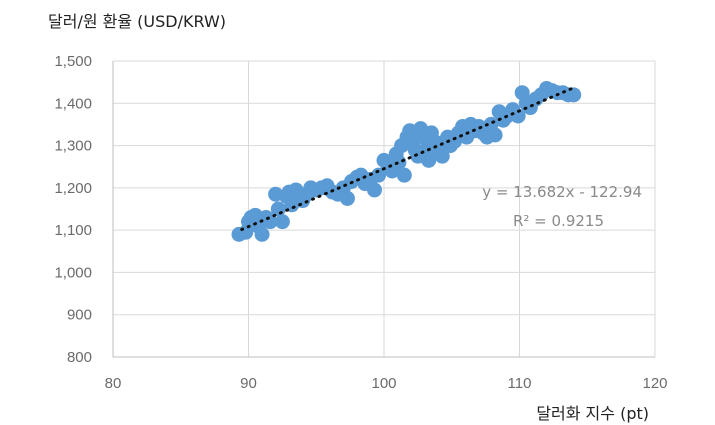 The width and height of the screenshot is (715, 425). I want to click on y-tick-label: 1,100, so click(73, 230).